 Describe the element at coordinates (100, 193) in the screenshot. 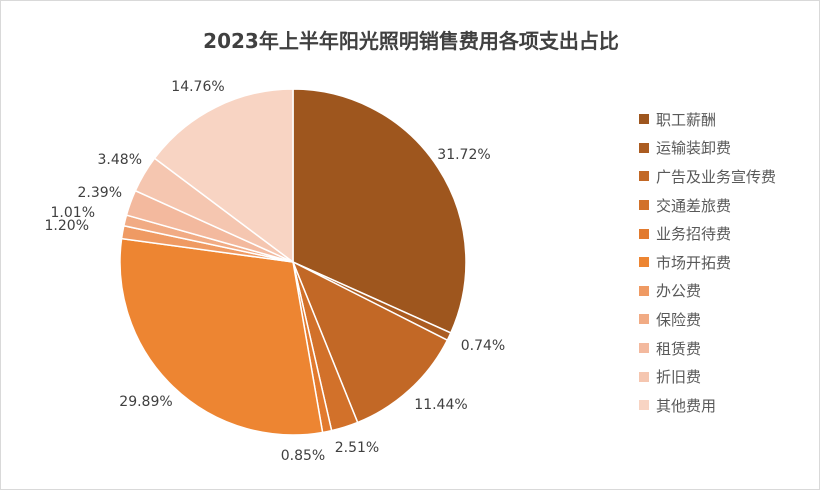

I see `data-label-9: 2.39%` at that location.